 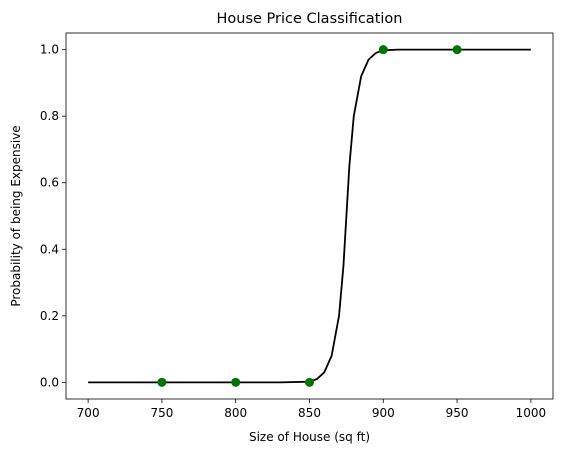 What do you see at coordinates (310, 19) in the screenshot?
I see `chart-title: House Price Classification` at bounding box center [310, 19].